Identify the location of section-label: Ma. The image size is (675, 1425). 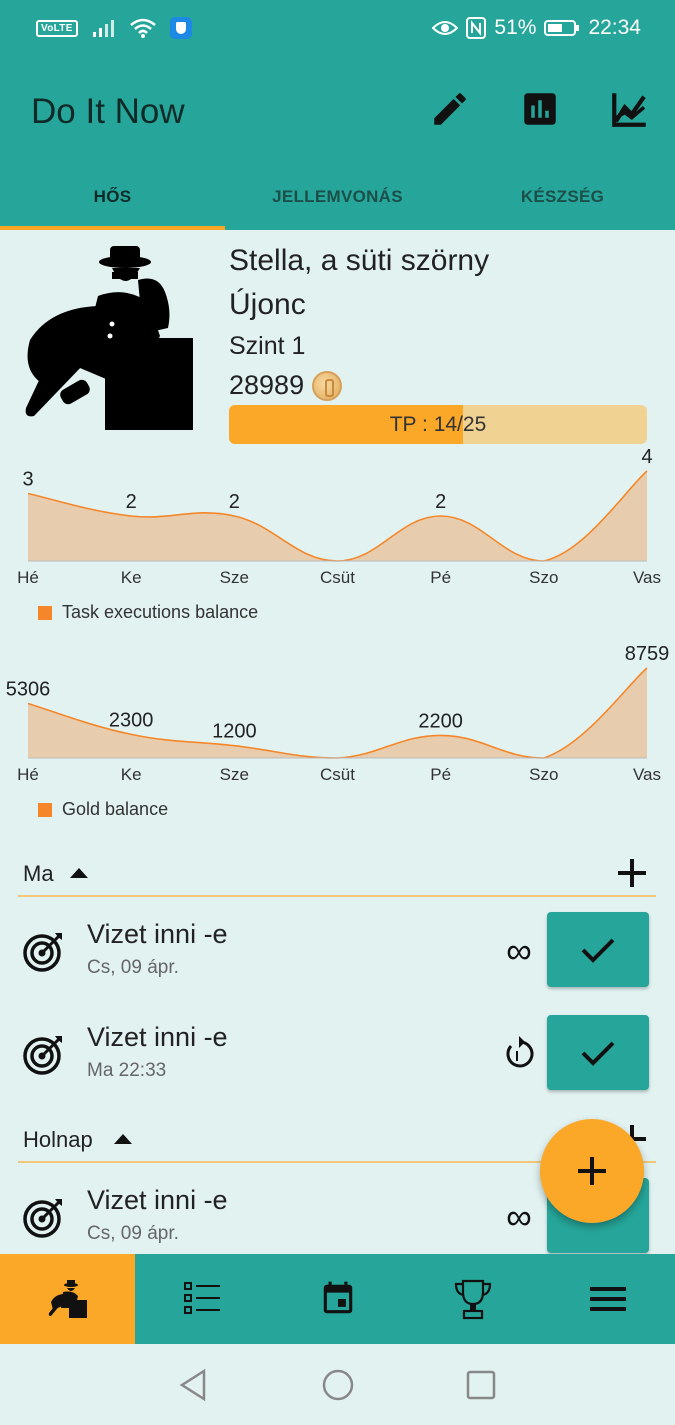
(38, 873).